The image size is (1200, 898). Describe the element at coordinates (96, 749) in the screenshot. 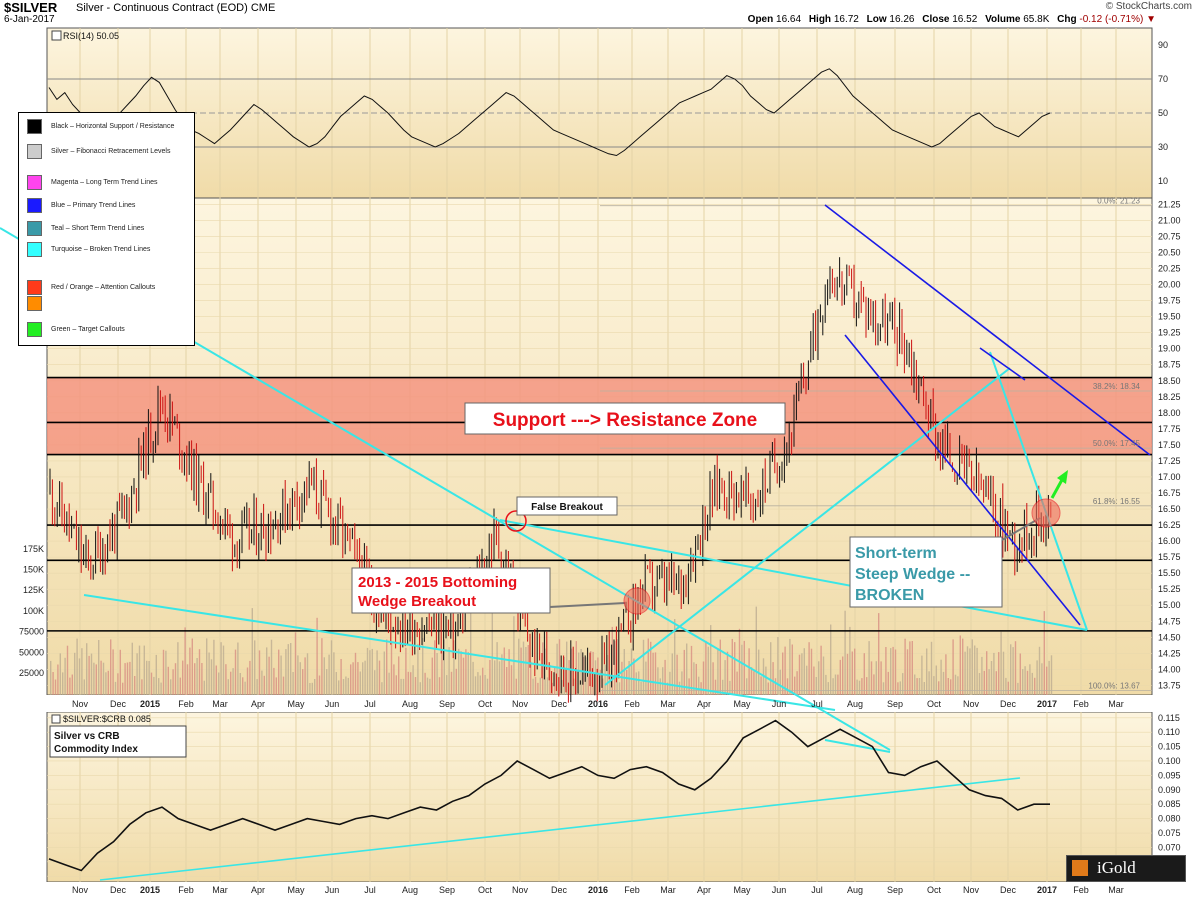

I see `ratio-label-line2: Commodity Index` at that location.